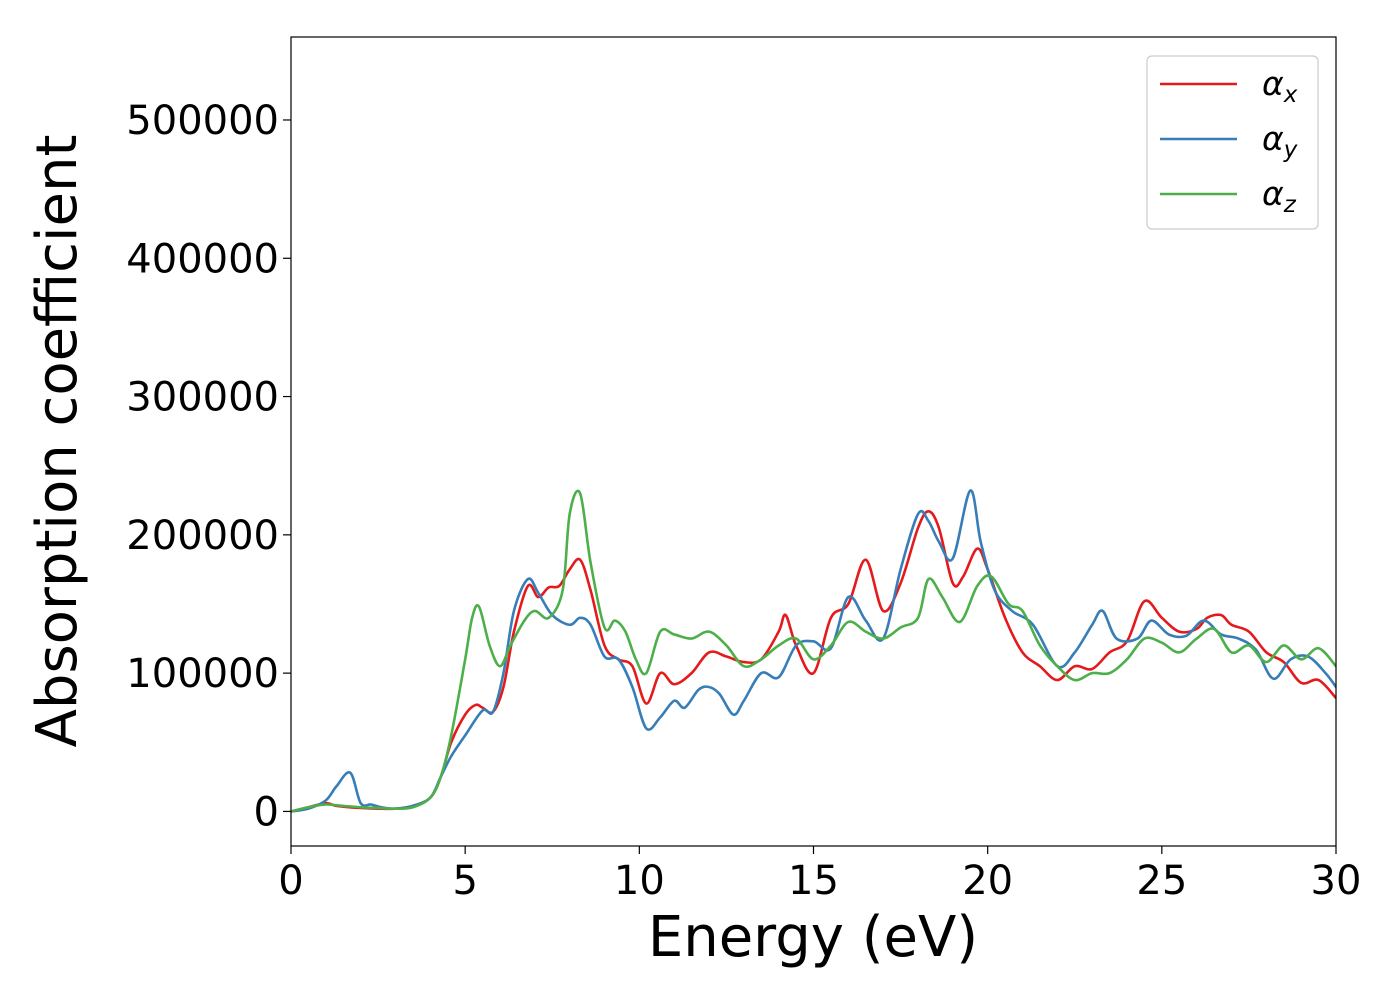 The image size is (1400, 1000). I want to click on x-tick-label: 5, so click(464, 881).